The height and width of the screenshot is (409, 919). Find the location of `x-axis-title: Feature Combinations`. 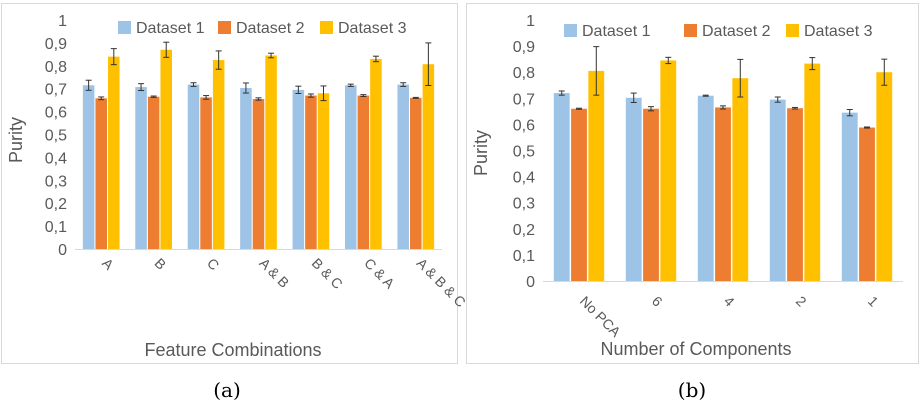

x-axis-title: Feature Combinations is located at coordinates (232, 350).